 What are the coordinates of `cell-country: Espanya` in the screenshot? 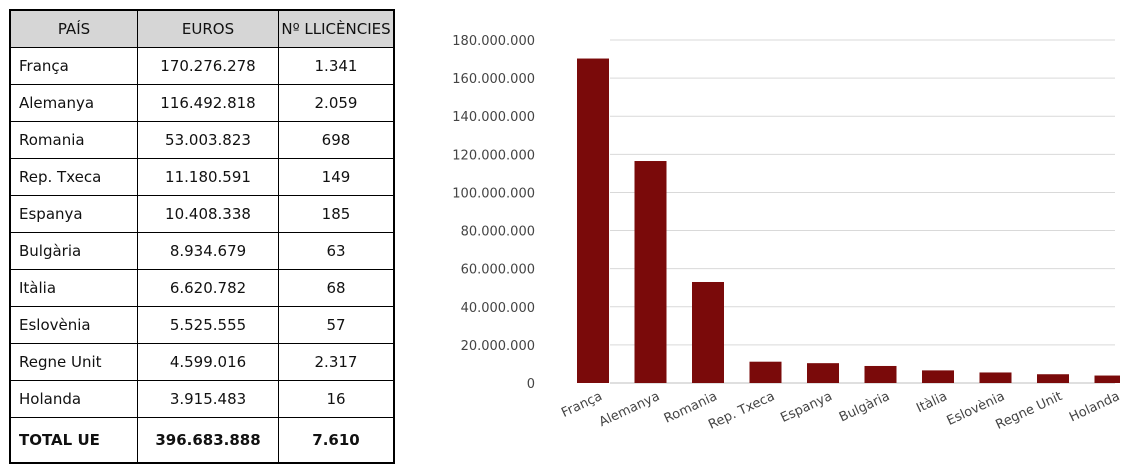 It's located at (73, 214).